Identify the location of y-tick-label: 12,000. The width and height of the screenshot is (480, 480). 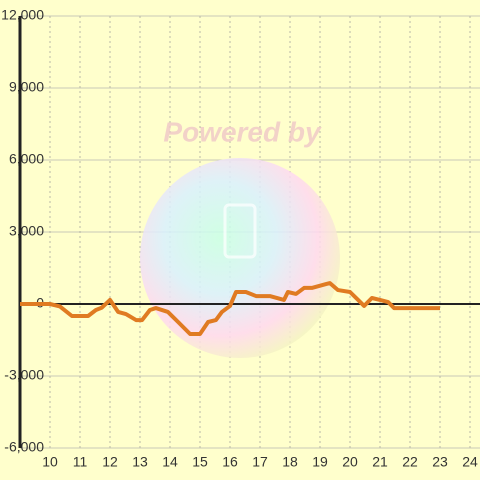
(22, 15).